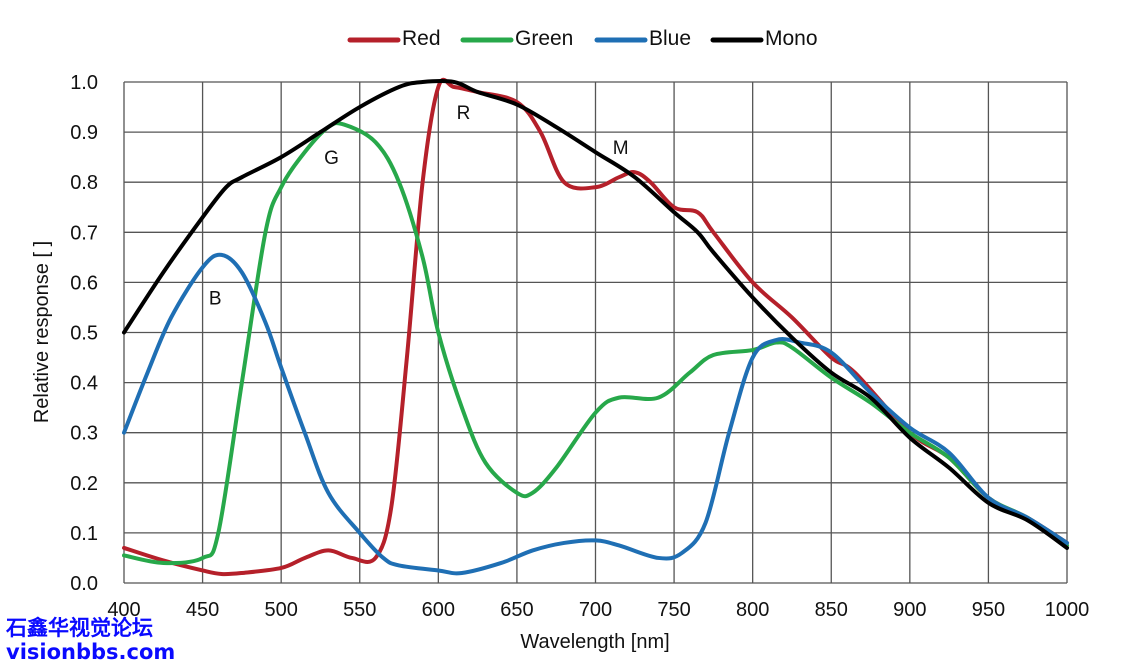 The image size is (1137, 666). I want to click on watermark-url: visionbbs.com, so click(91, 652).